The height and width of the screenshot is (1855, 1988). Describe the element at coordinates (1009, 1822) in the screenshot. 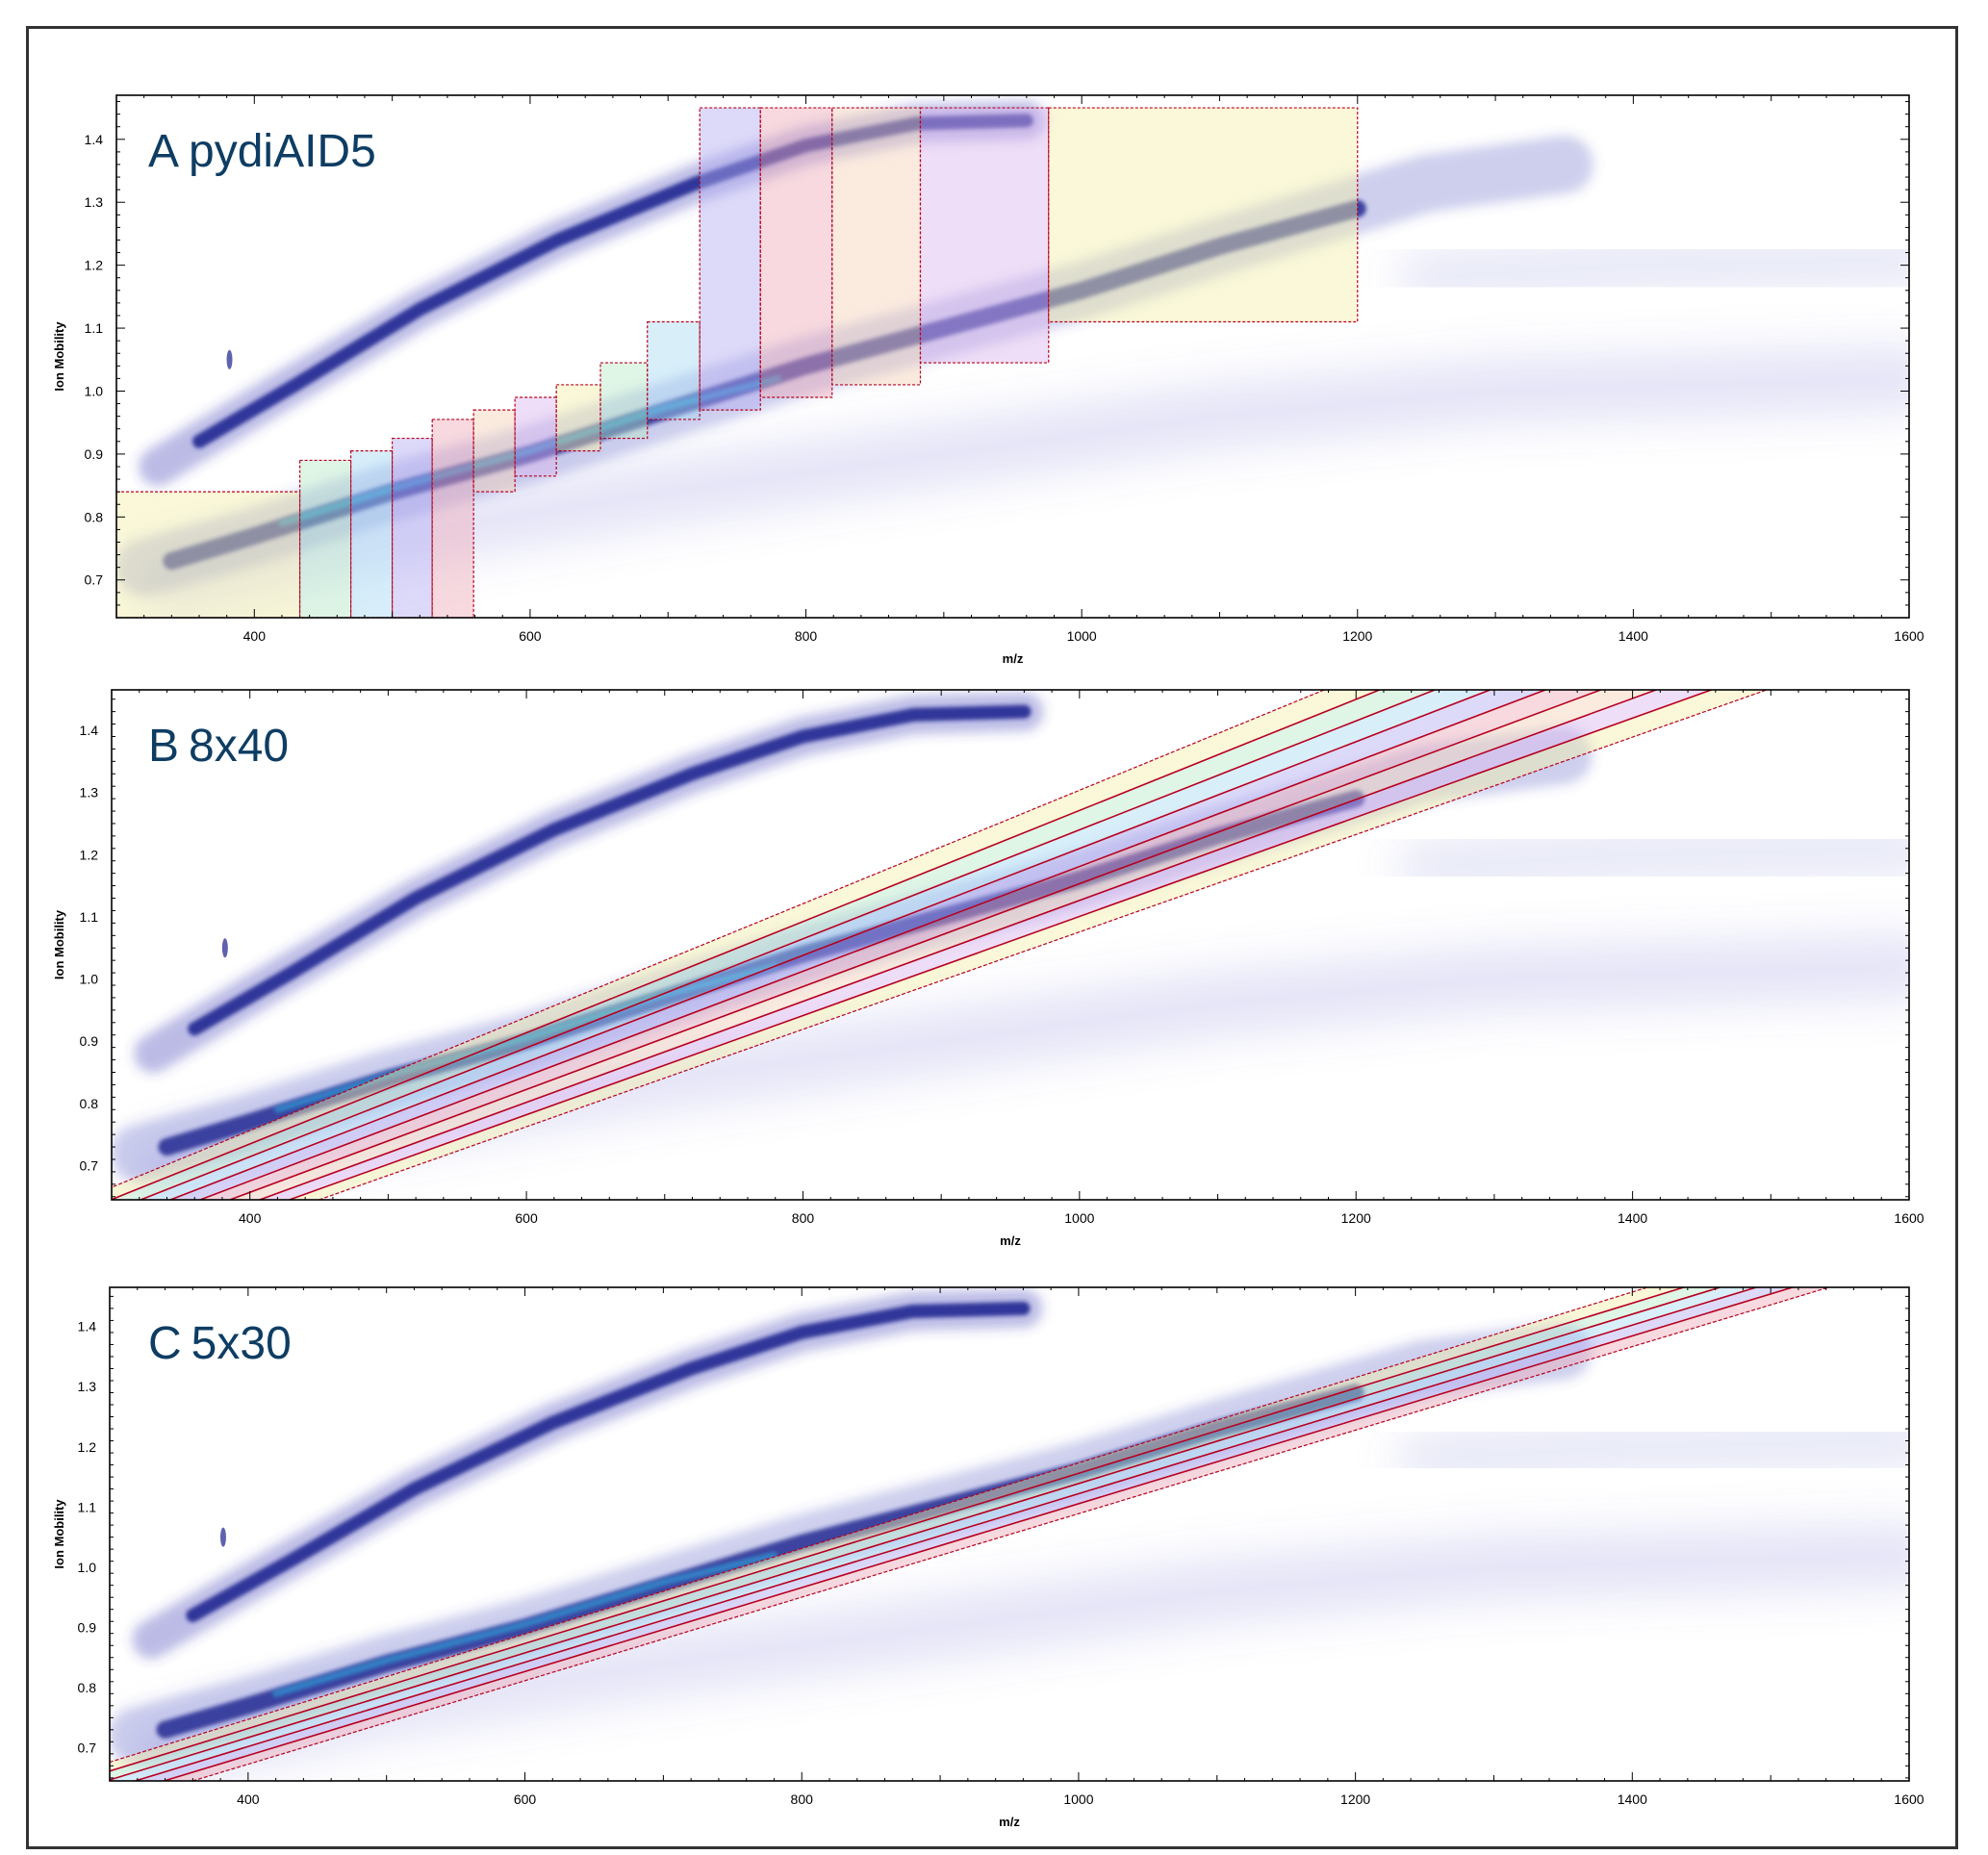

I see `panel-c-x-axis-label: m/z` at that location.